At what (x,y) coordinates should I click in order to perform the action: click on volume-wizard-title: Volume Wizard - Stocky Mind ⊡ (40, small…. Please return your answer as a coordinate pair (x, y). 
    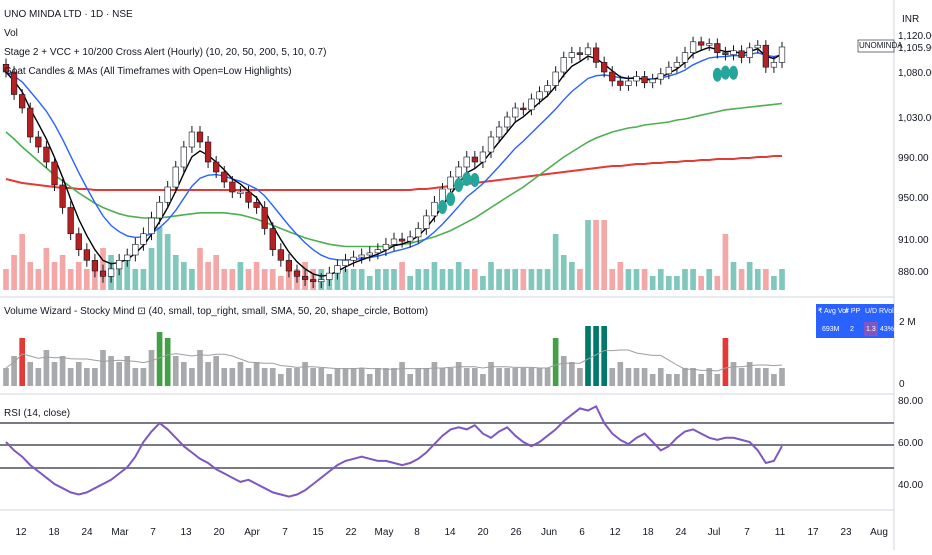
    Looking at the image, I should click on (216, 311).